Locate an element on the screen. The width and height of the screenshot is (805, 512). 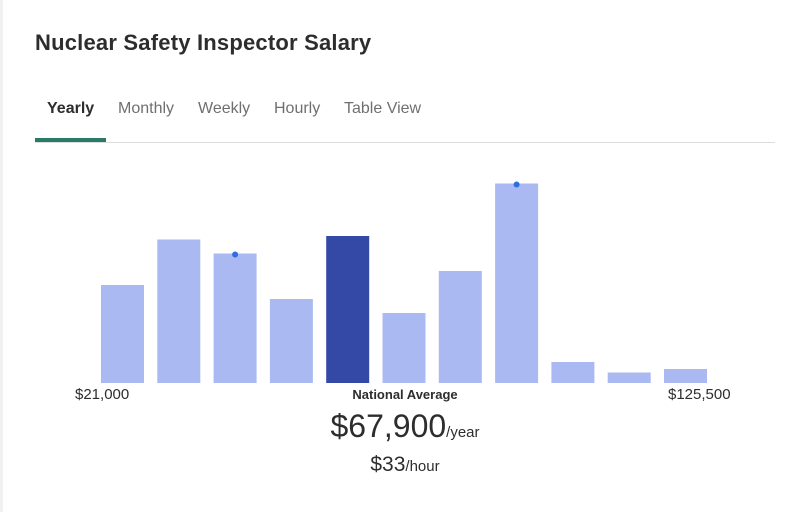
hourly-value: $33 is located at coordinates (388, 464).